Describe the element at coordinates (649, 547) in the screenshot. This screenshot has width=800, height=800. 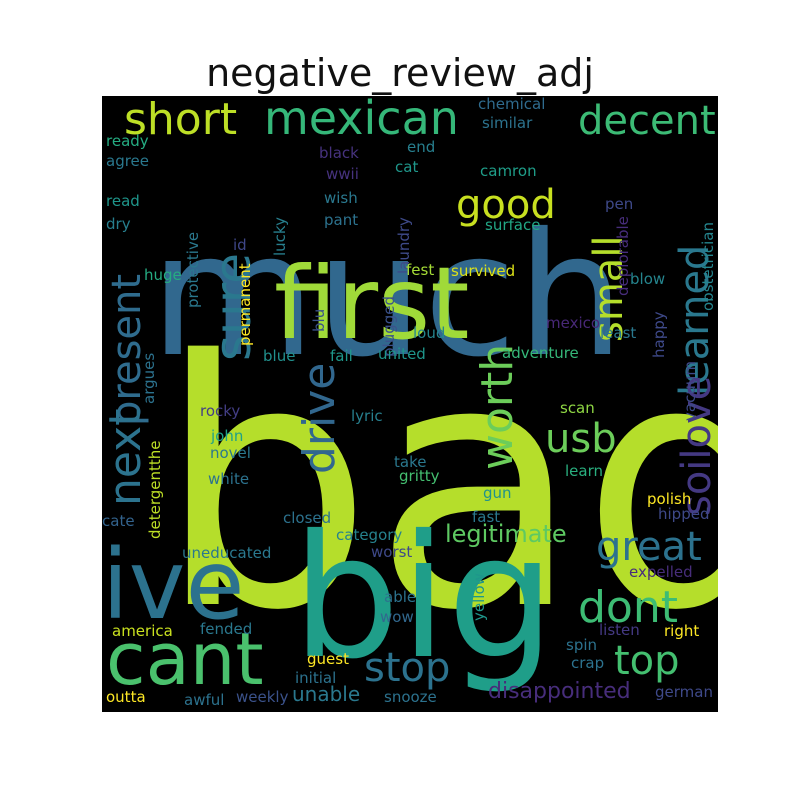
I see `word-great: great` at that location.